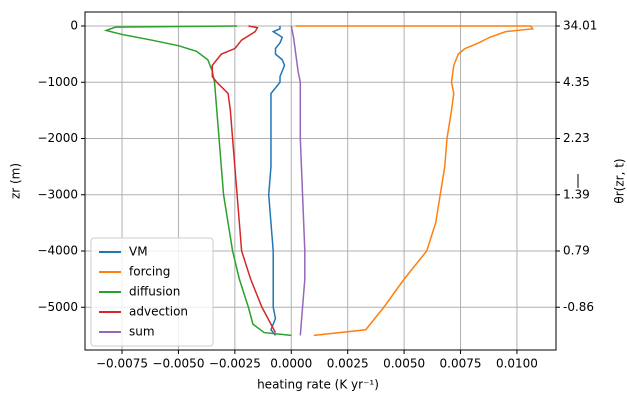  Describe the element at coordinates (57, 251) in the screenshot. I see `y-tick-label: −4000` at that location.